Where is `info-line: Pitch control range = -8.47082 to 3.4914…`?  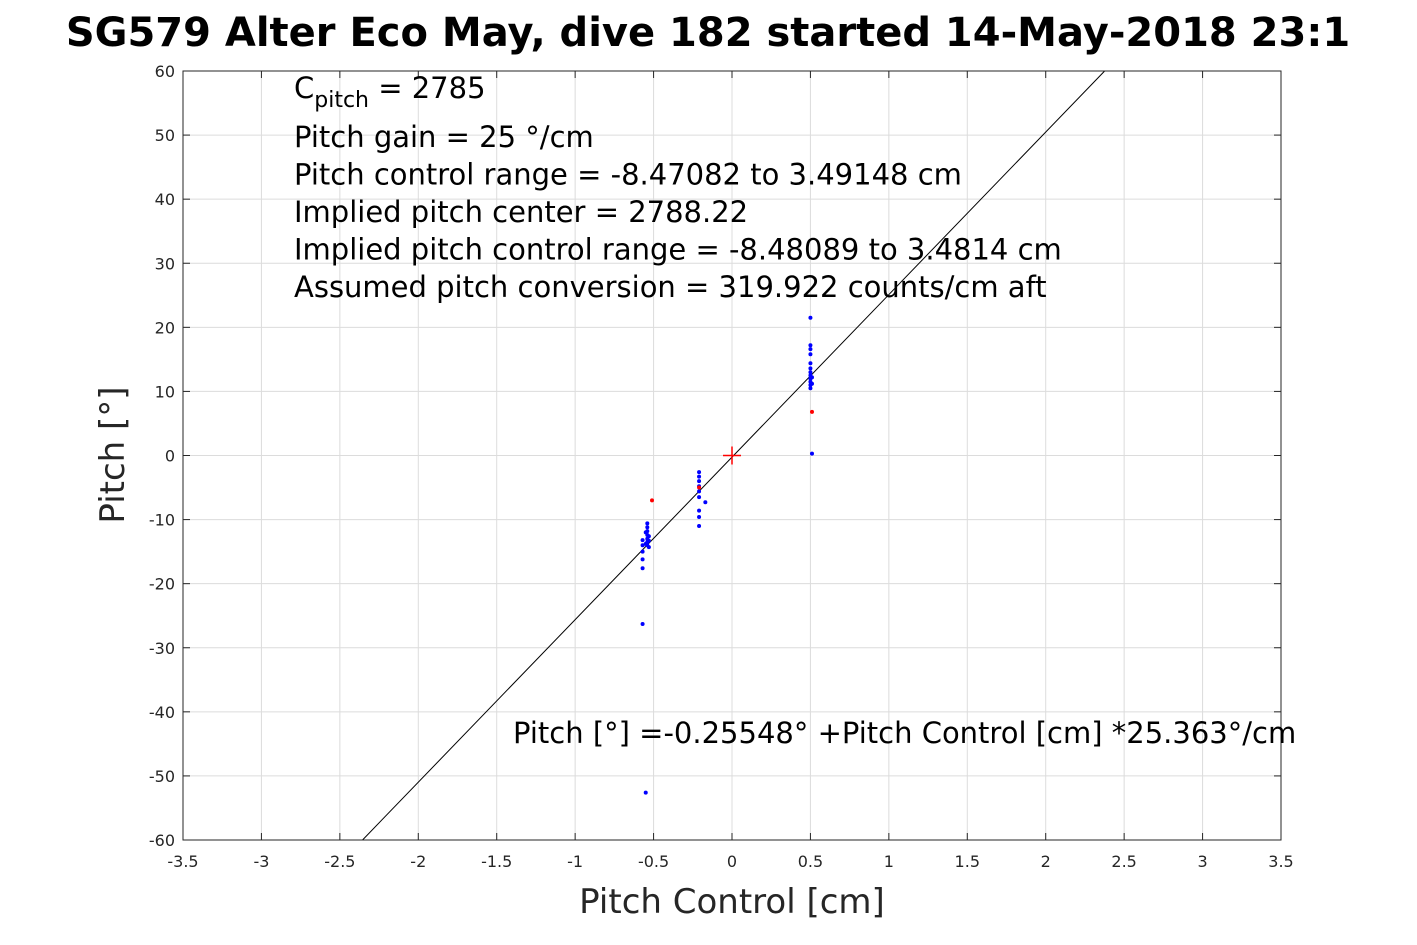
info-line: Pitch control range = -8.47082 to 3.4914… is located at coordinates (628, 175).